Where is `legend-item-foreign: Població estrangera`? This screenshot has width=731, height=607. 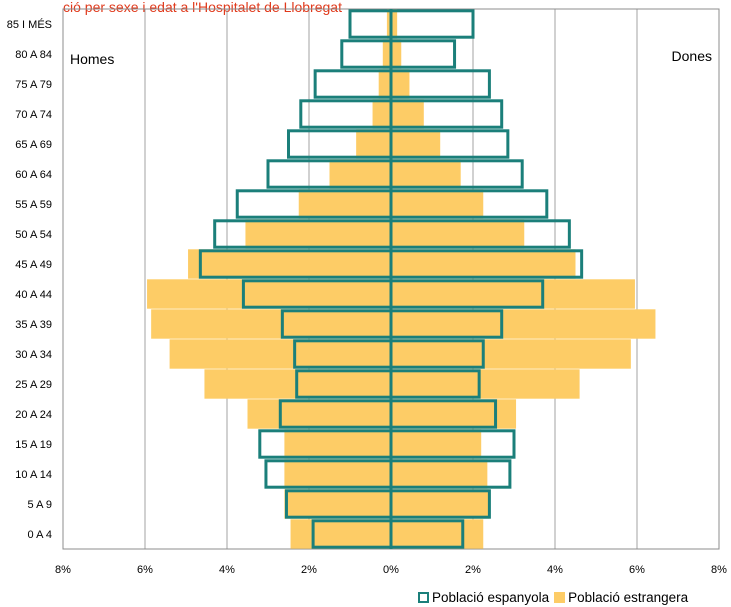
legend-item-foreign: Població estrangera is located at coordinates (621, 597).